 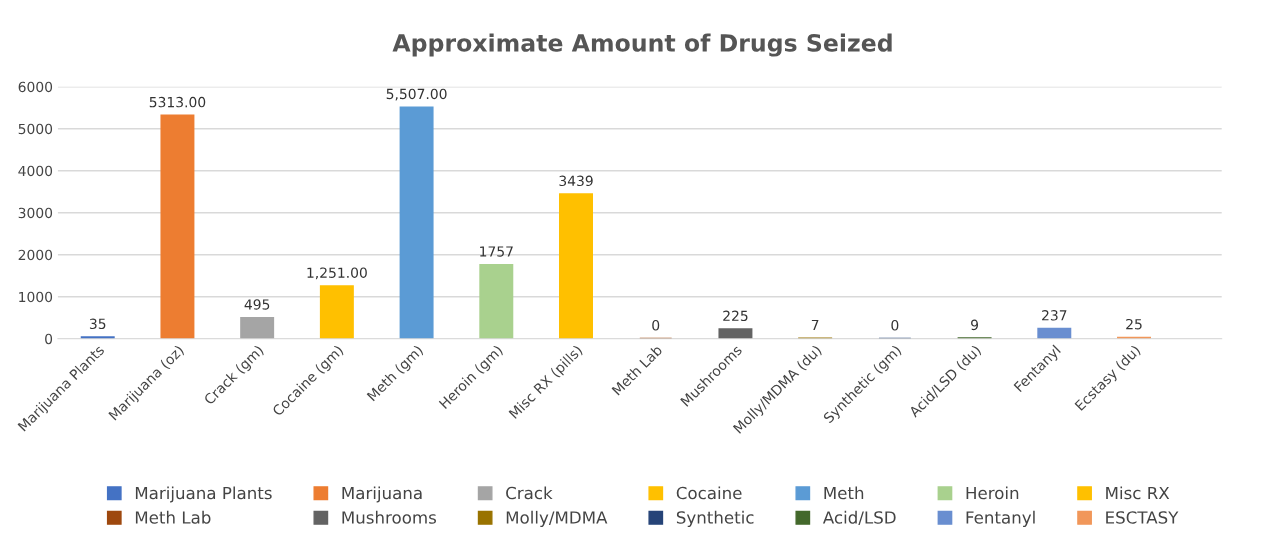 What do you see at coordinates (97, 324) in the screenshot?
I see `data-label: 35` at bounding box center [97, 324].